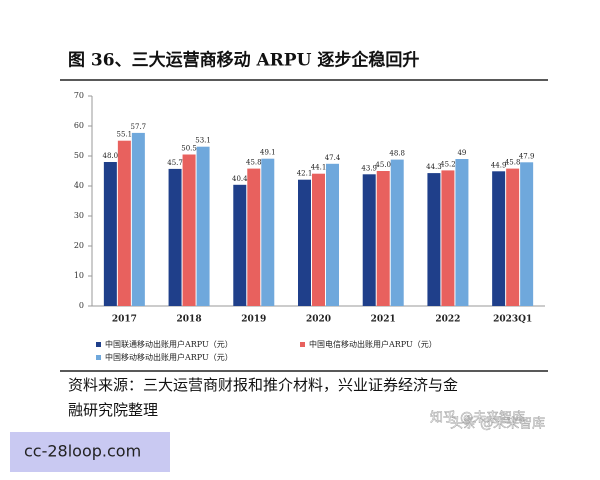  I want to click on value-label: 44.9, so click(499, 165).